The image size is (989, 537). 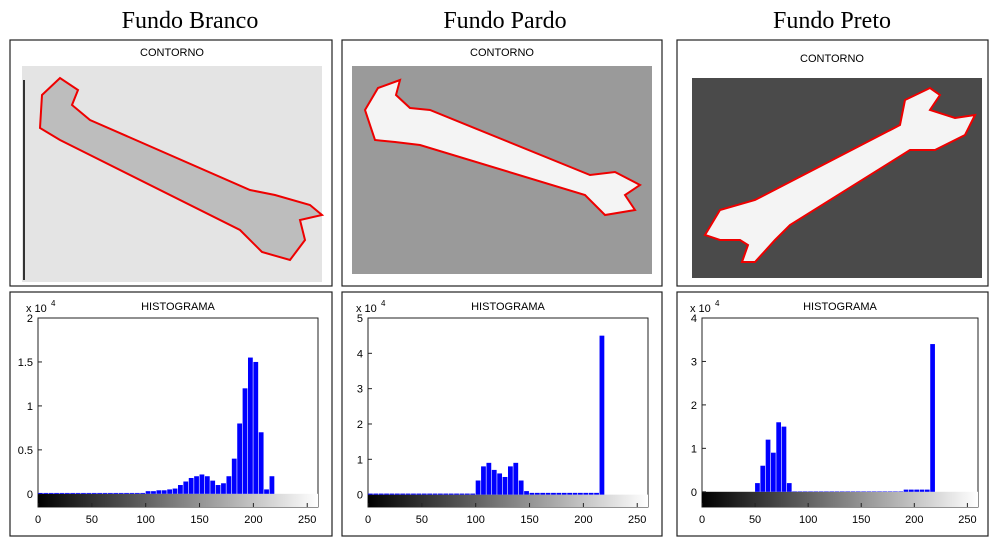 I want to click on image-panel: CONTORNO, so click(x=832, y=163).